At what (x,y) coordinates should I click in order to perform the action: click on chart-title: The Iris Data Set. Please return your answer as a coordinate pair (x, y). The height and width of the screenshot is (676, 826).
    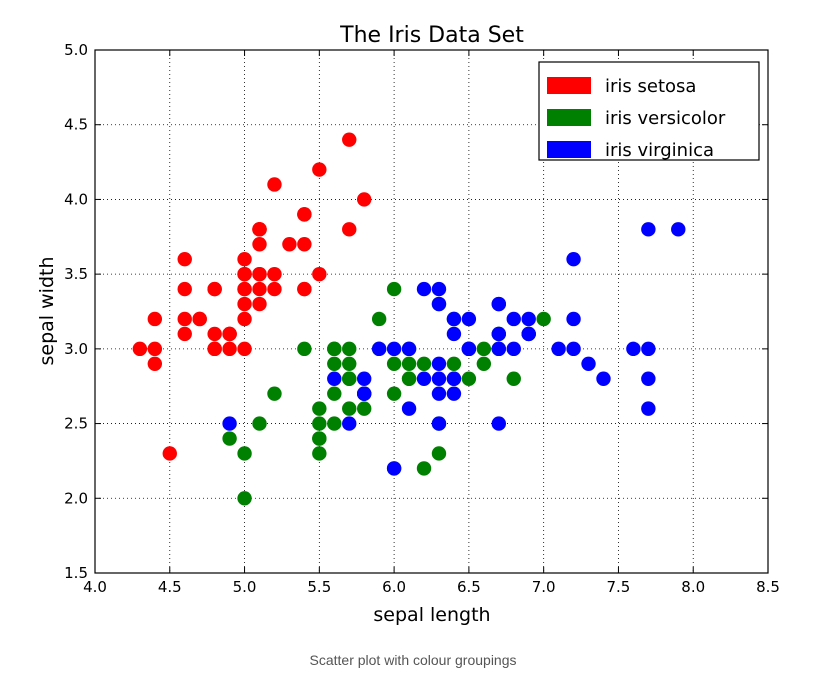
    Looking at the image, I should click on (431, 35).